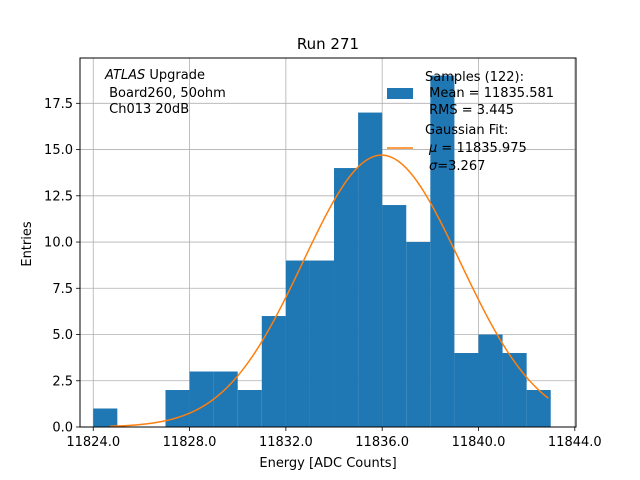 The width and height of the screenshot is (640, 480). I want to click on y-tick-label-2: 5.0, so click(62, 335).